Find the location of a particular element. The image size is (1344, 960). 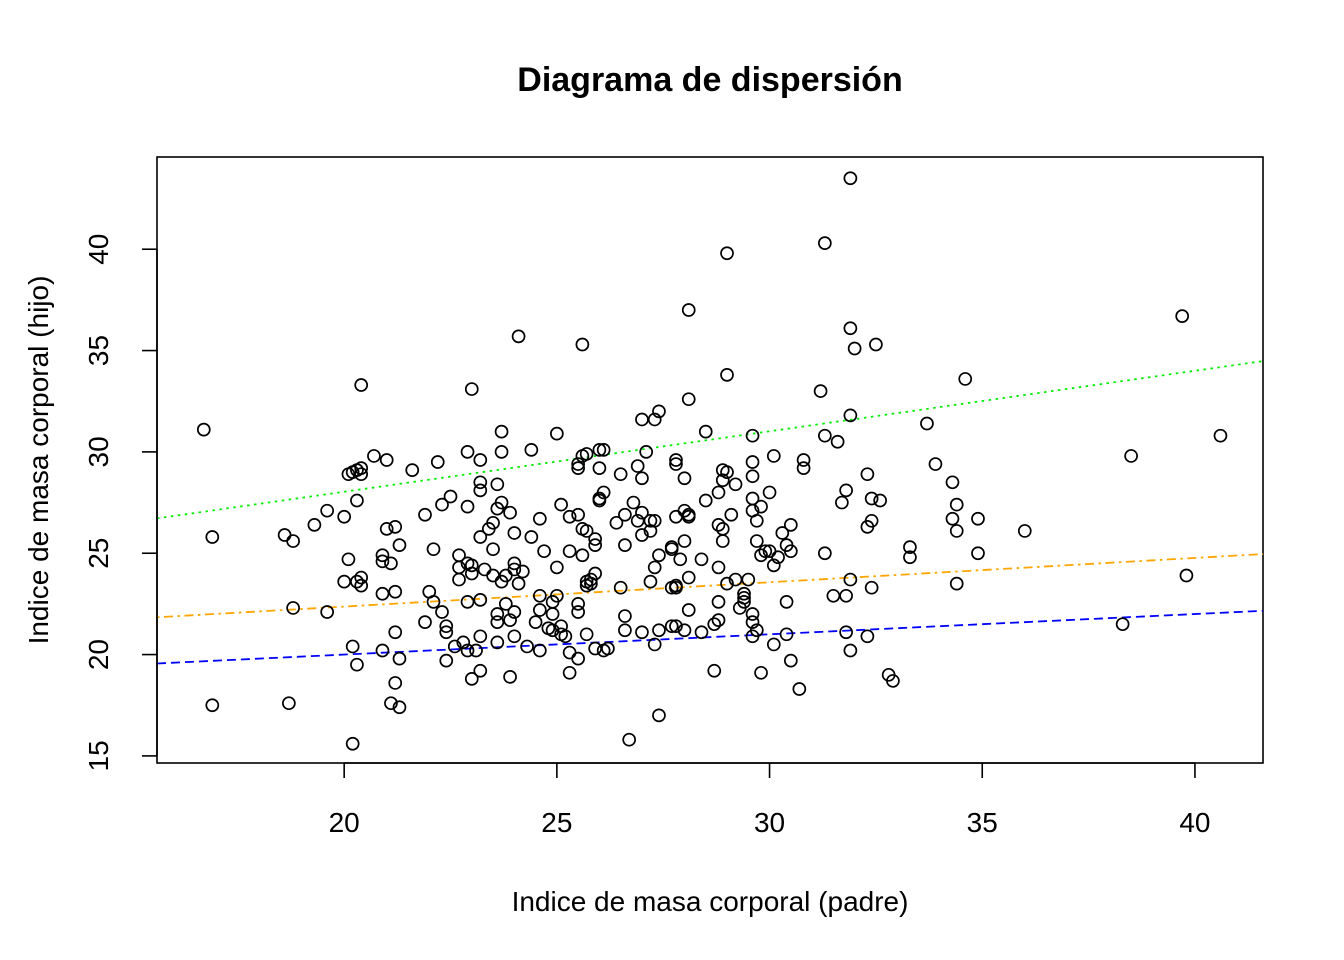

y-tick-label: 35 is located at coordinates (98, 350).